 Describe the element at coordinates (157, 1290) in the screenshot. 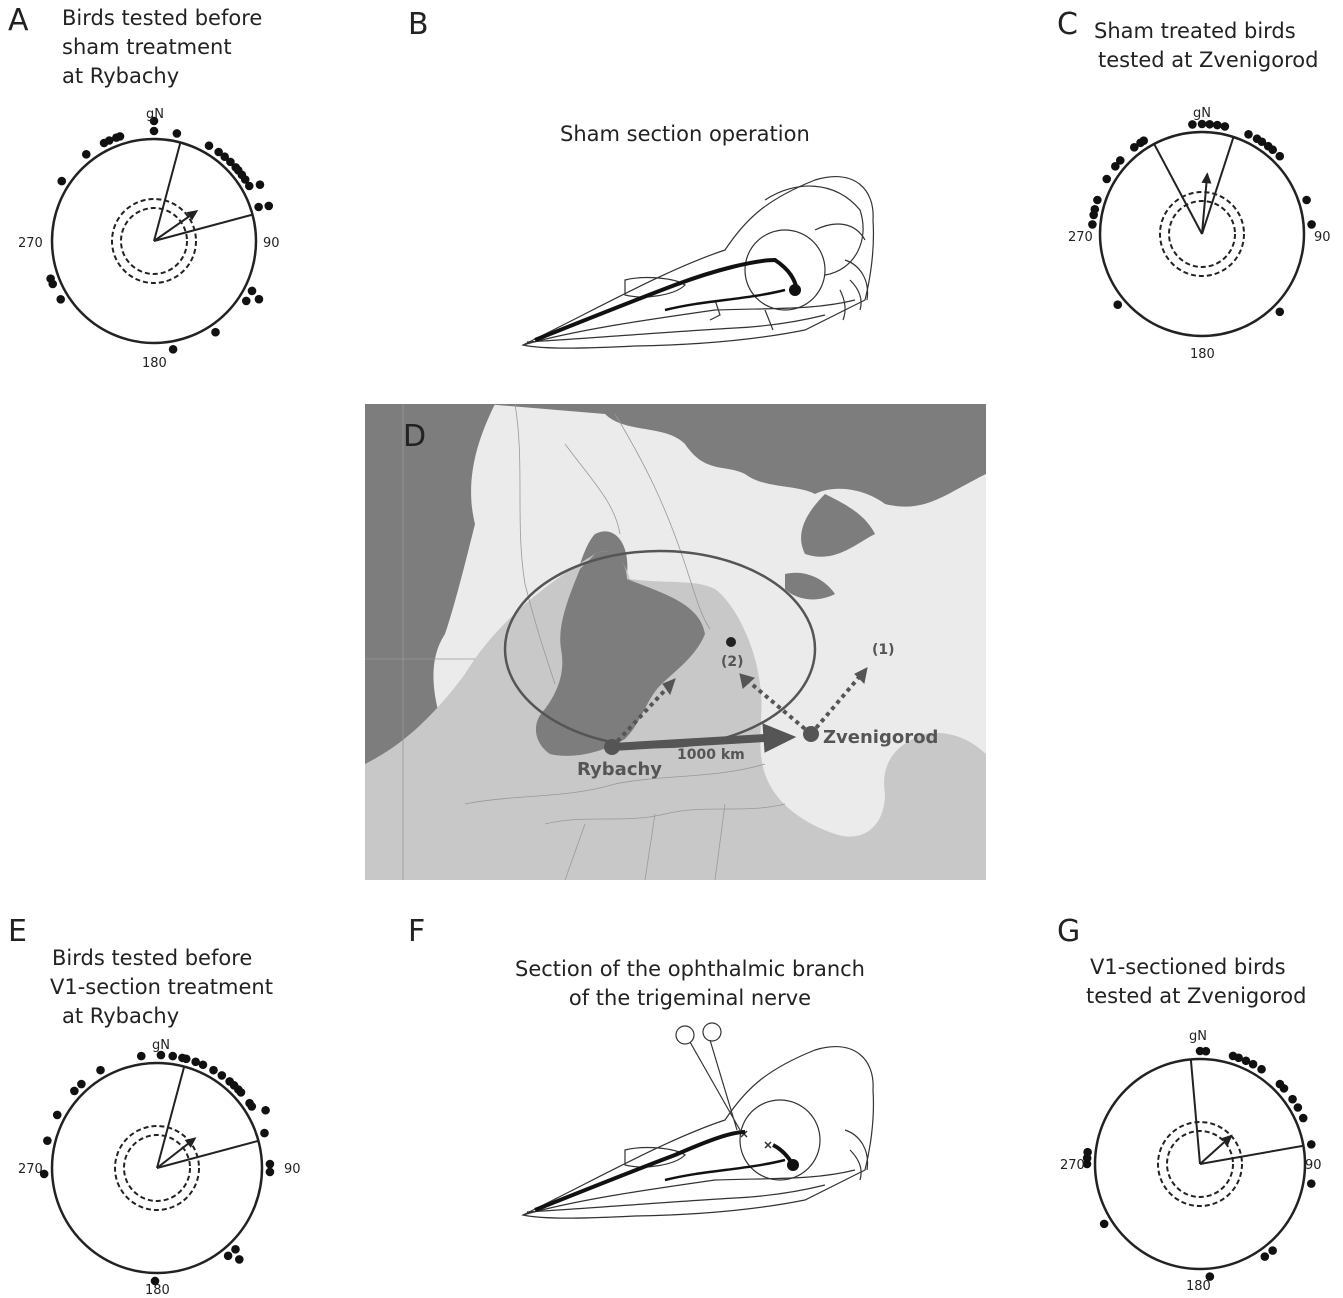

I see `compass-e-south-label: 180` at that location.